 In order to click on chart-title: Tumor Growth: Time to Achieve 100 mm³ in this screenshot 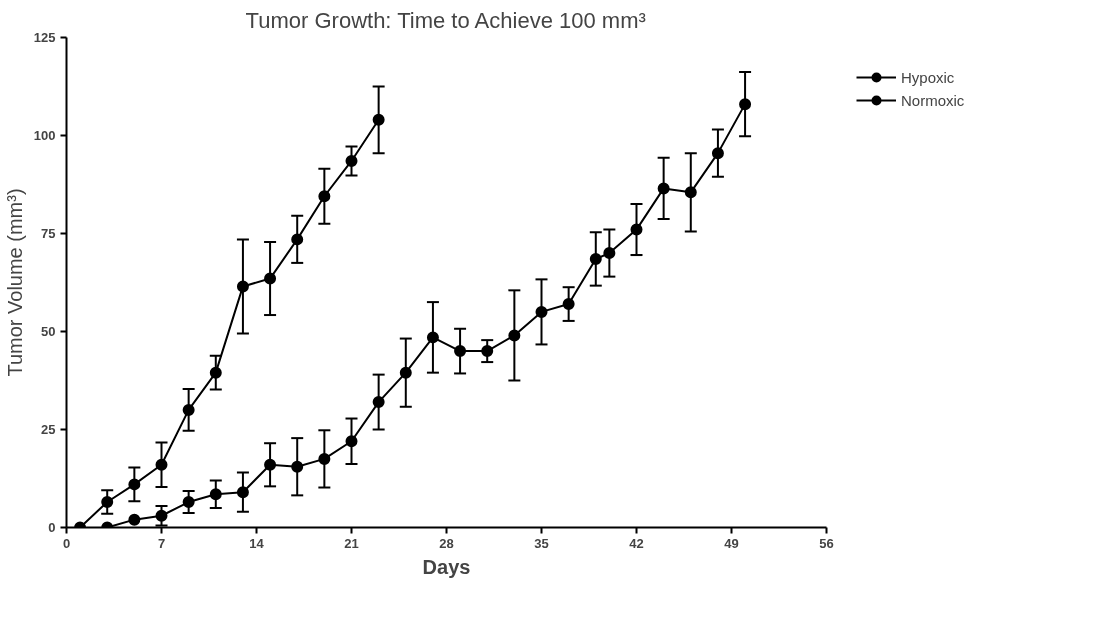, I will do `click(445, 20)`.